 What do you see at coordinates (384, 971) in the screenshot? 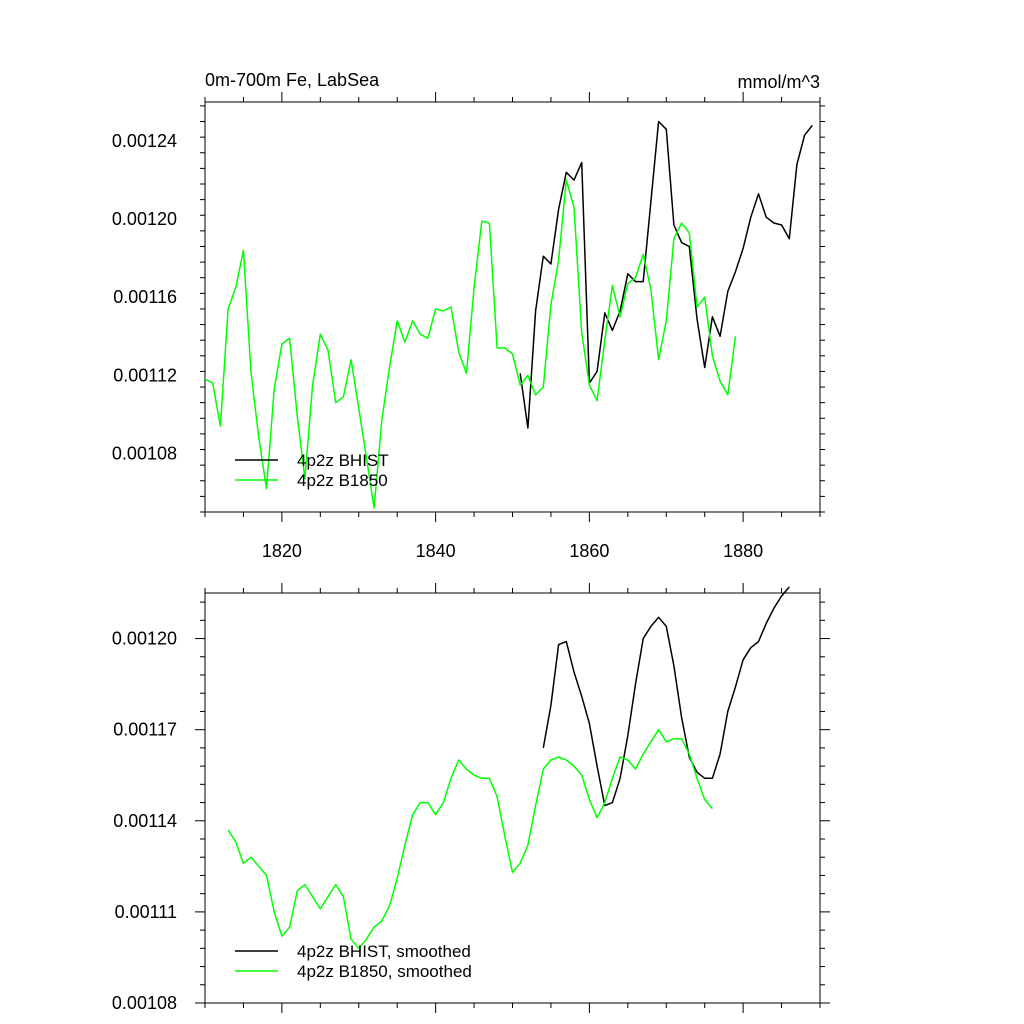
I see `legend-label: 4p2z B1850, smoothed` at bounding box center [384, 971].